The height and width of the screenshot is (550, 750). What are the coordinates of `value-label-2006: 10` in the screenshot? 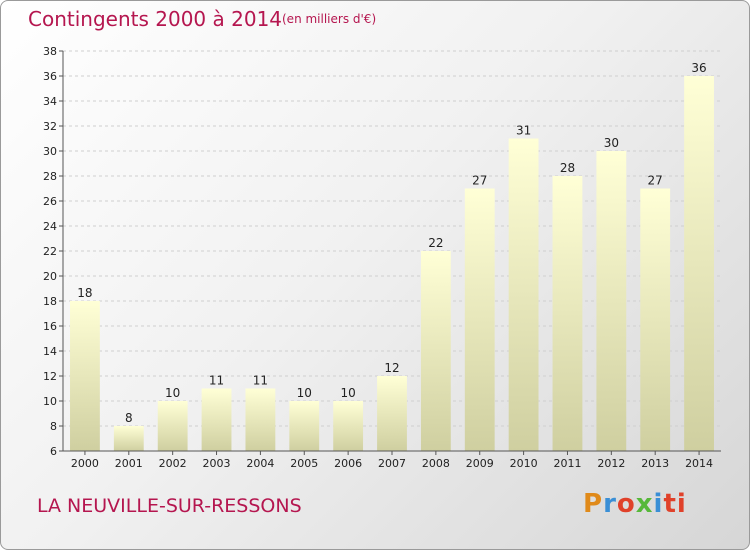 It's located at (347, 393).